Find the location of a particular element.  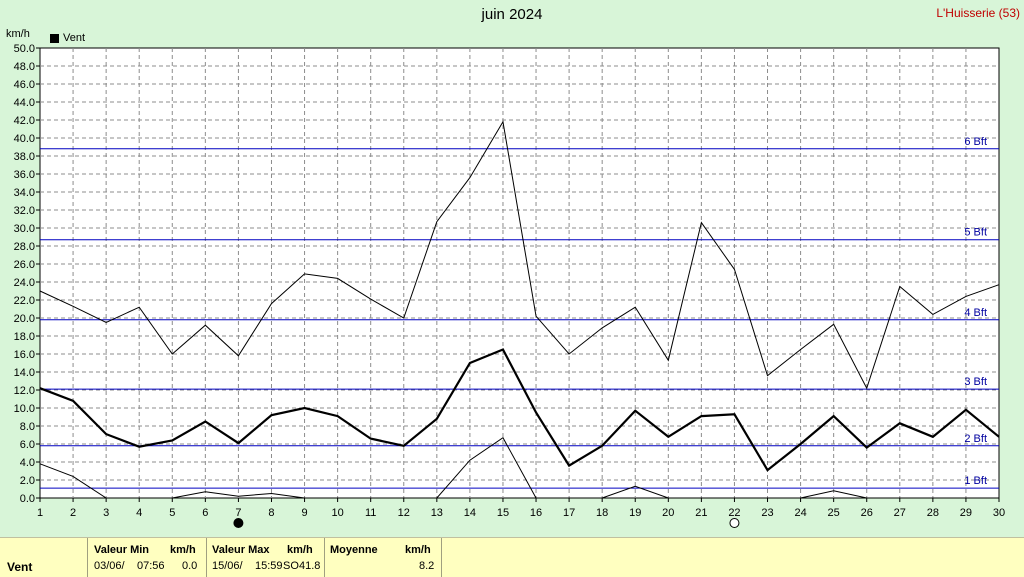

y-tick-label: 16.0 is located at coordinates (24, 355).